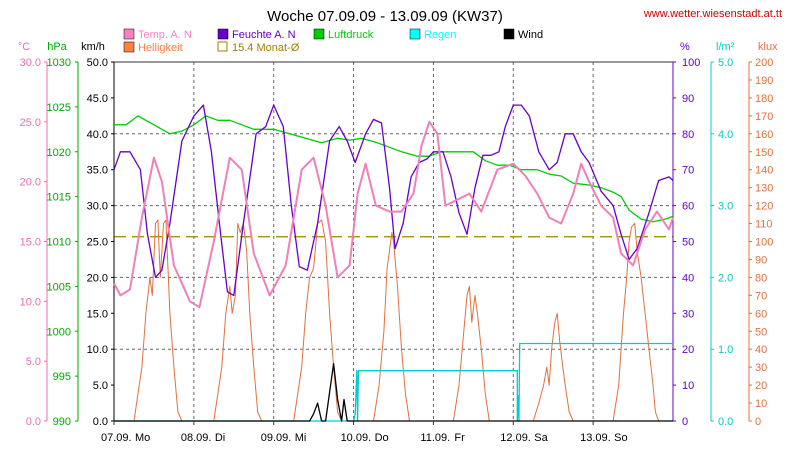 The height and width of the screenshot is (460, 790). I want to click on x-tick-day: Fr, so click(459, 438).